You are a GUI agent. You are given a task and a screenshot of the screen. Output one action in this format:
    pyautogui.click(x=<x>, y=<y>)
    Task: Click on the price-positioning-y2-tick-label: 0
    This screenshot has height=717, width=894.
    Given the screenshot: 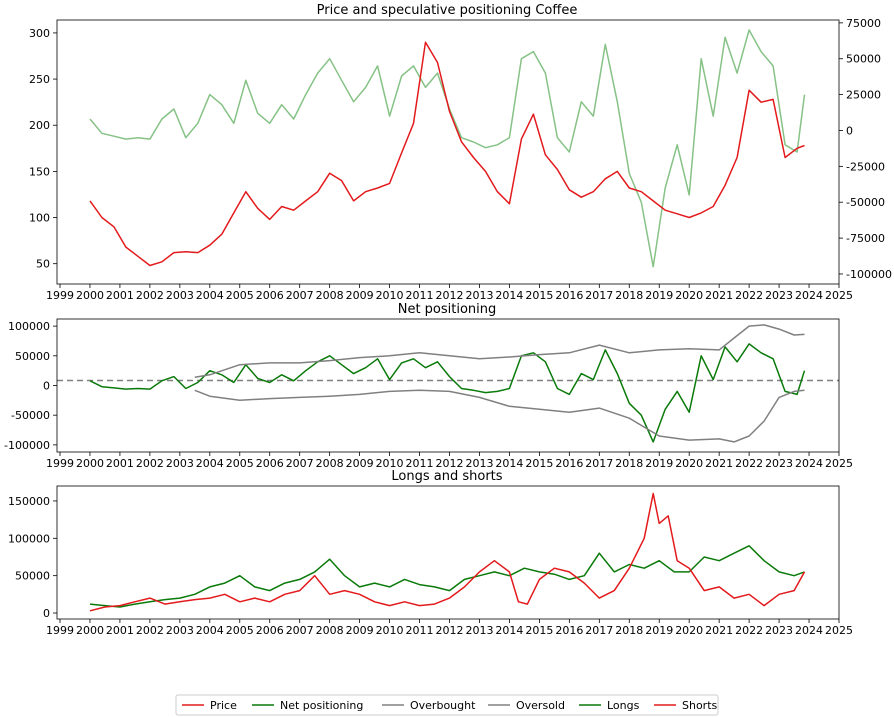 What is the action you would take?
    pyautogui.click(x=849, y=130)
    